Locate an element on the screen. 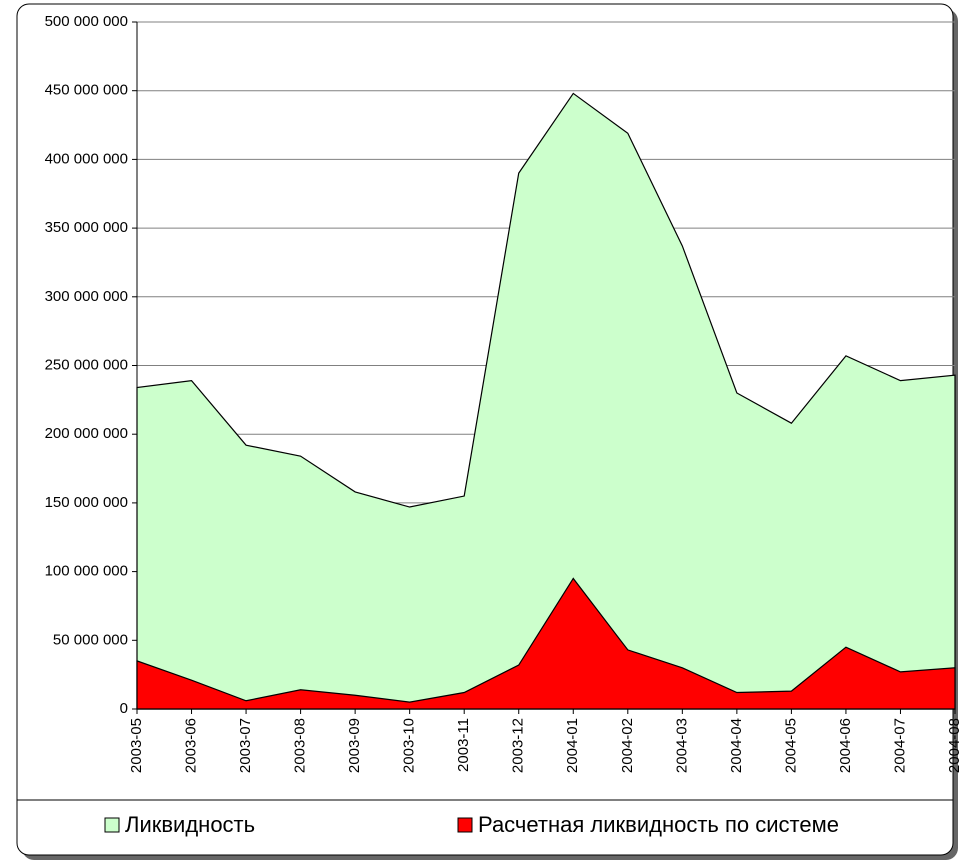  x-tick-label: 2004-06 is located at coordinates (845, 745).